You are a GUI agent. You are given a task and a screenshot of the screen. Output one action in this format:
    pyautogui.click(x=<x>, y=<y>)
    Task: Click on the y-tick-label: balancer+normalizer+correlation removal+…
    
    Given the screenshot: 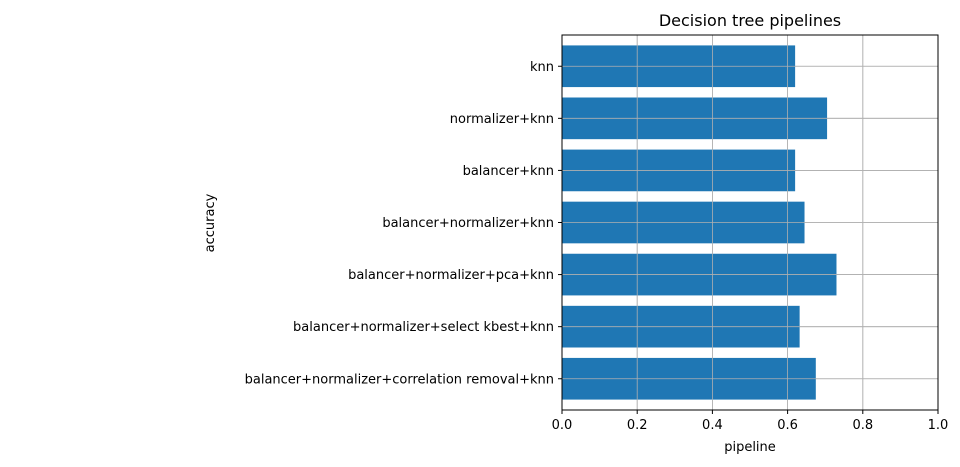 What is the action you would take?
    pyautogui.click(x=399, y=379)
    